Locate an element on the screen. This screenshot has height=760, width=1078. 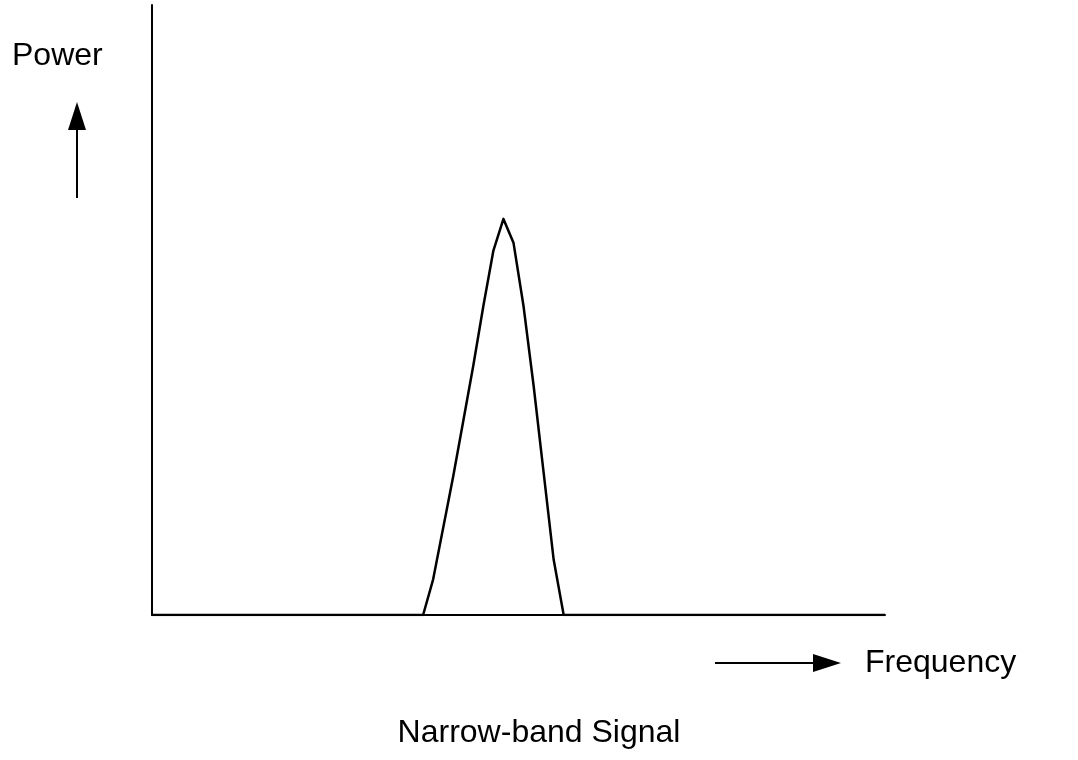
x-axis-title: Frequency is located at coordinates (941, 661).